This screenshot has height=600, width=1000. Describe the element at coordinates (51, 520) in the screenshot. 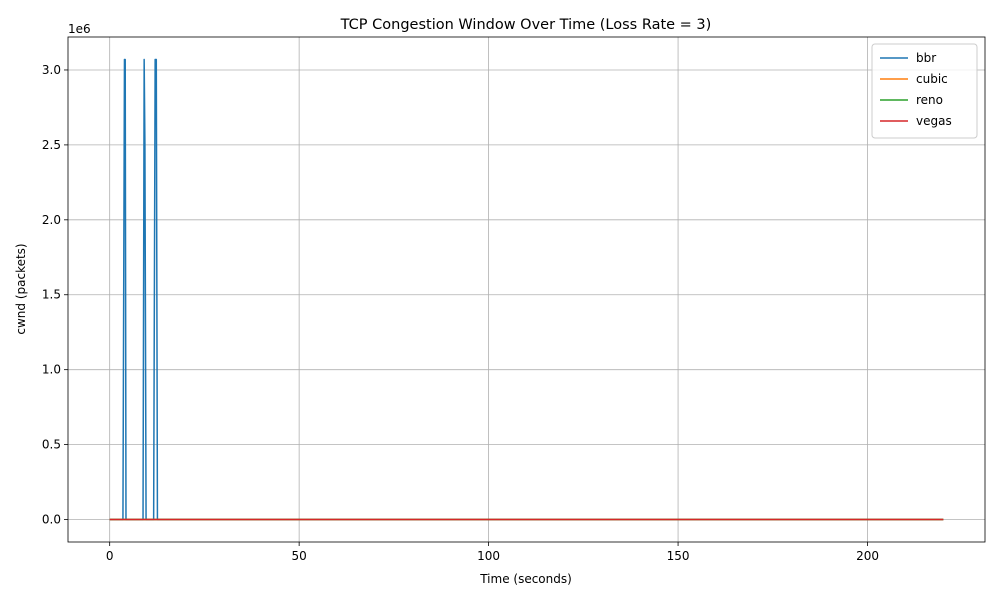

I see `y-tick-label: 0.0` at that location.